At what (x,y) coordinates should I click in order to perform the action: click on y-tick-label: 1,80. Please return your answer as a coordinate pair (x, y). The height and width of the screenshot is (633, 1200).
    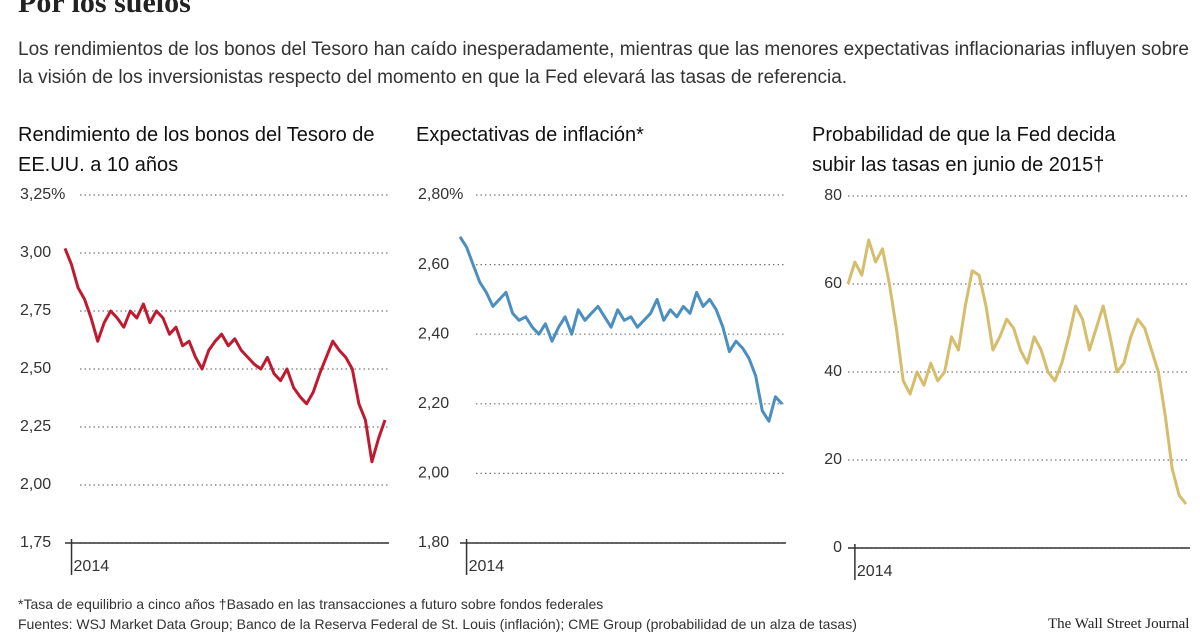
    Looking at the image, I should click on (433, 542).